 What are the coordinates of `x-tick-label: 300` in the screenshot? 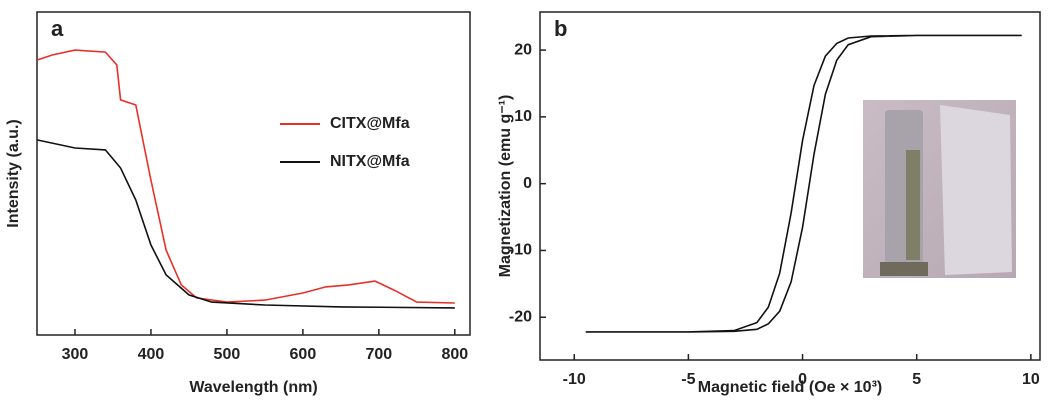 It's located at (75, 354).